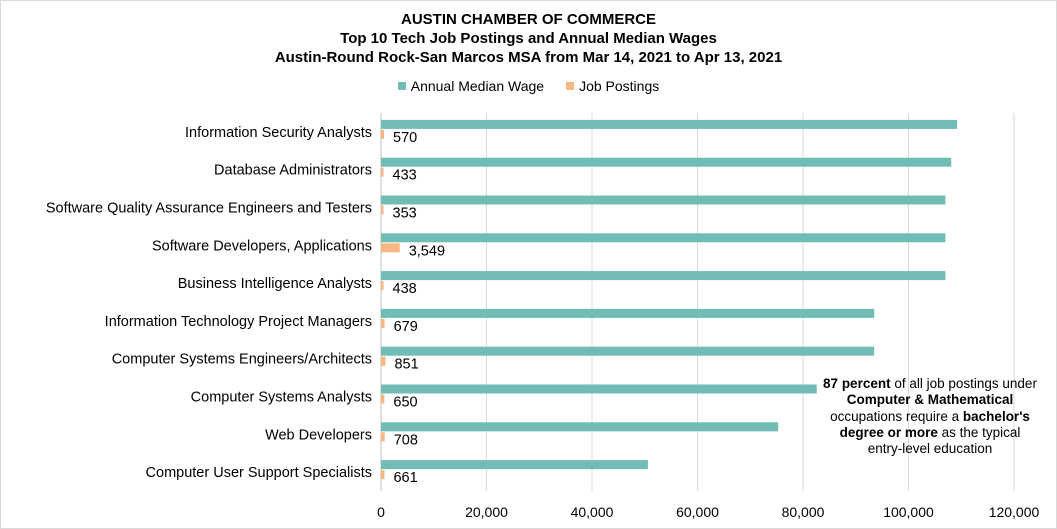 The width and height of the screenshot is (1057, 529). Describe the element at coordinates (381, 512) in the screenshot. I see `x-tick-label: 0` at that location.